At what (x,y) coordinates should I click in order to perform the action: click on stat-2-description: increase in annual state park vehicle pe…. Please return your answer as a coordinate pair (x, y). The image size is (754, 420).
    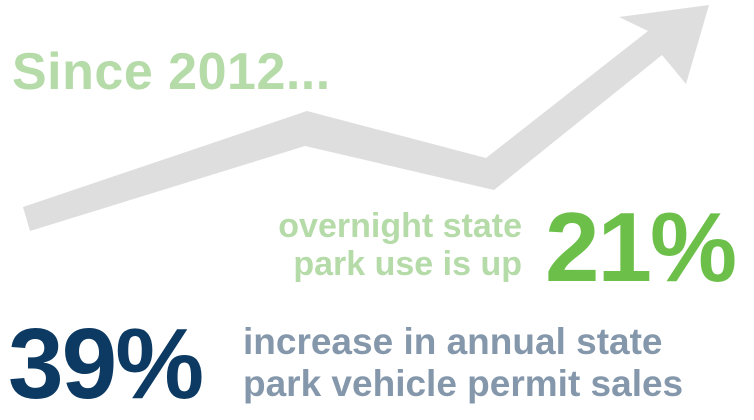
    Looking at the image, I should click on (495, 363).